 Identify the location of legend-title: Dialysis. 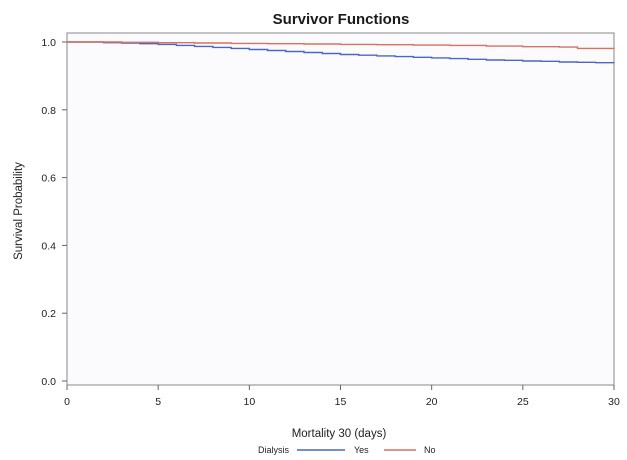
(274, 450).